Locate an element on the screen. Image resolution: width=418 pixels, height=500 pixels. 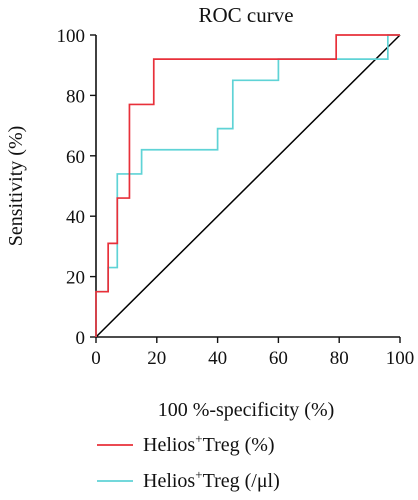
chart-title: ROC curve is located at coordinates (245, 15).